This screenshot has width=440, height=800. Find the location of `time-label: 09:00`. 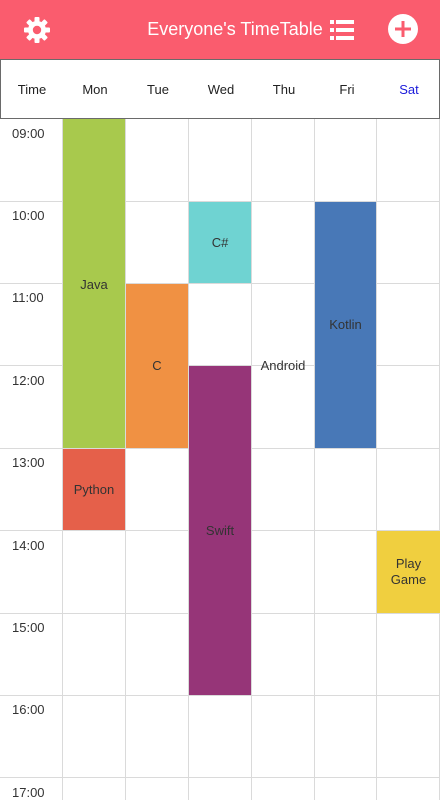

time-label: 09:00 is located at coordinates (28, 133).